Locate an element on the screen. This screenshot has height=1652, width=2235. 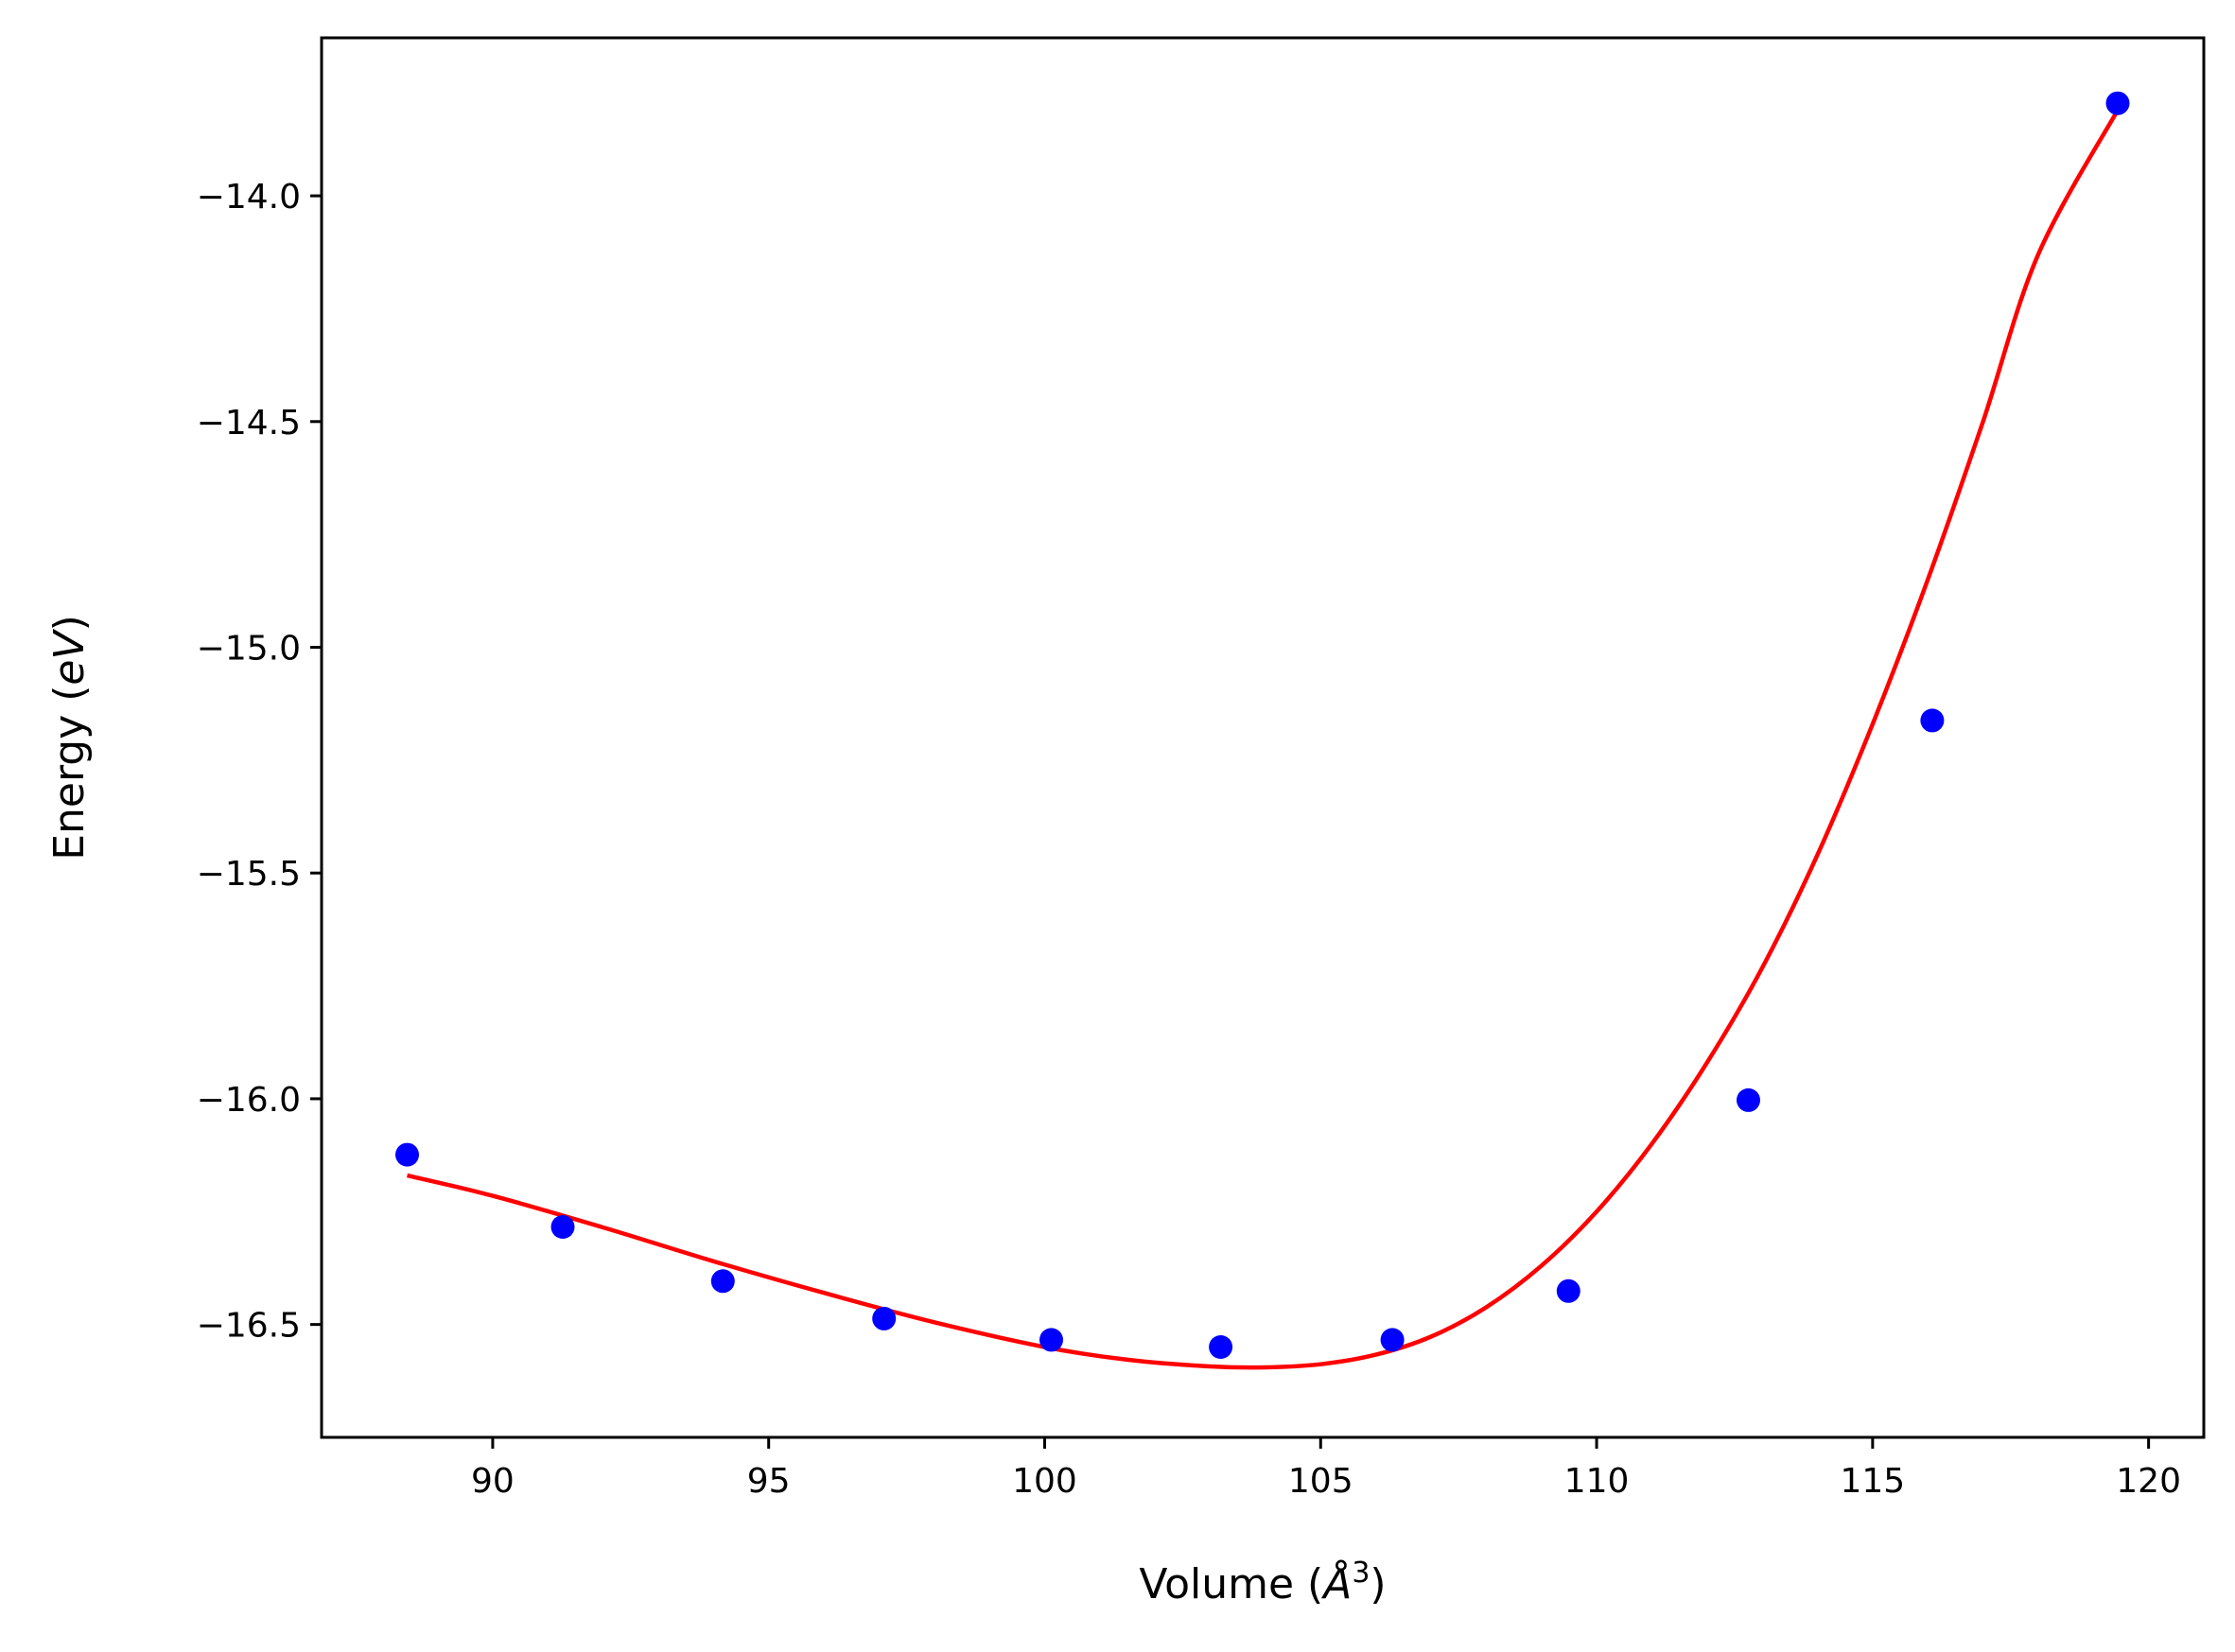
y-tick-label: −15.0 is located at coordinates (249, 650).